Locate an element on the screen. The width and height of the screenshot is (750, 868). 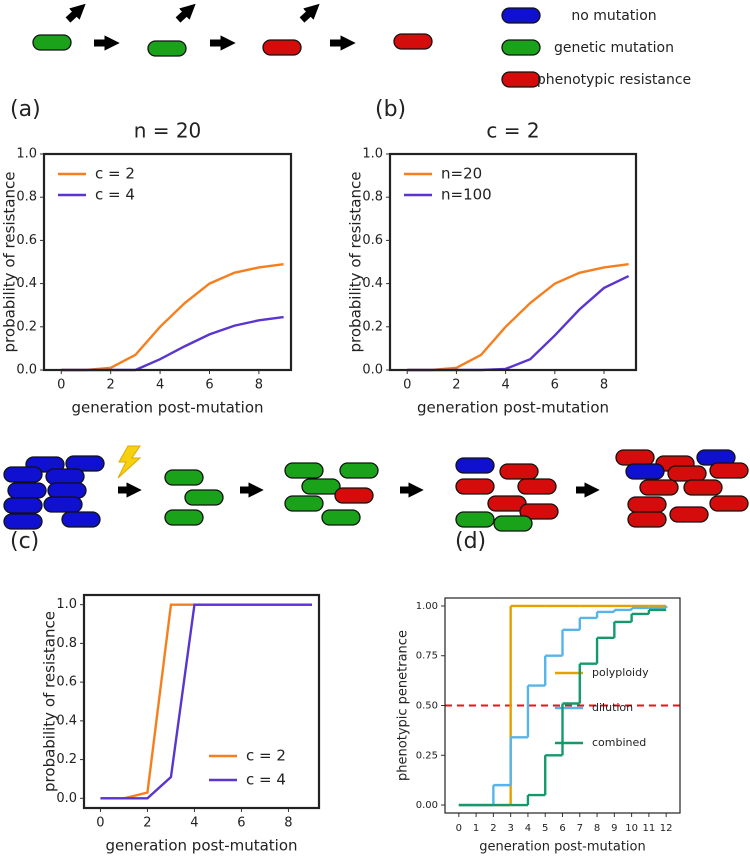
y-tick-label: 0.25 is located at coordinates (427, 755).